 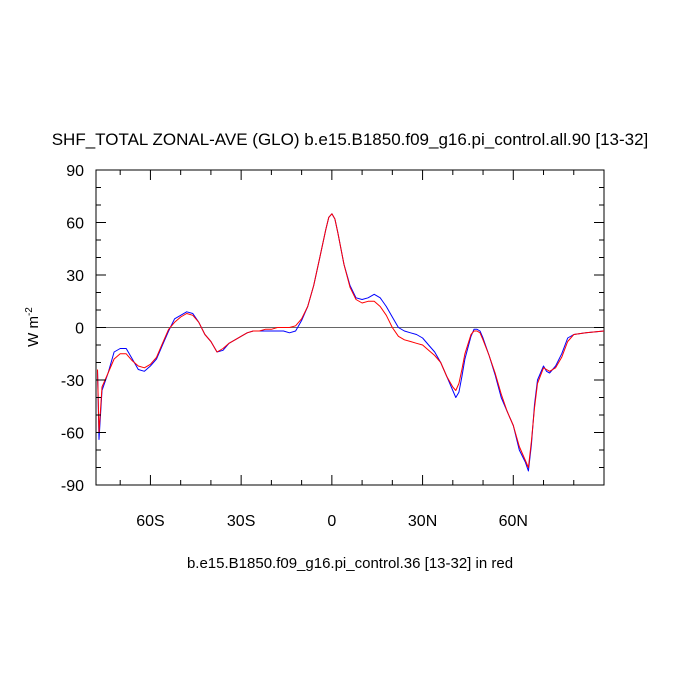 I want to click on y-tick-label: 0, so click(x=79, y=329).